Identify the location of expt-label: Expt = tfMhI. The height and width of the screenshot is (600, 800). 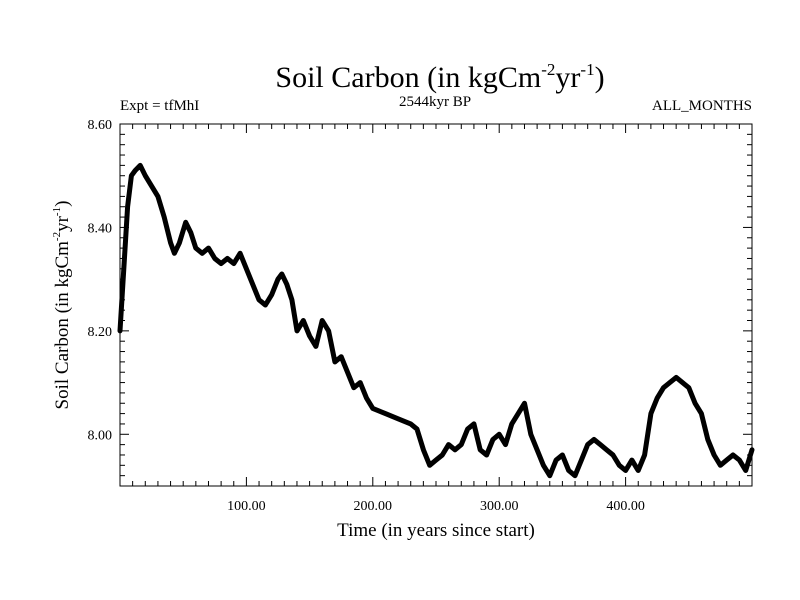
(159, 106).